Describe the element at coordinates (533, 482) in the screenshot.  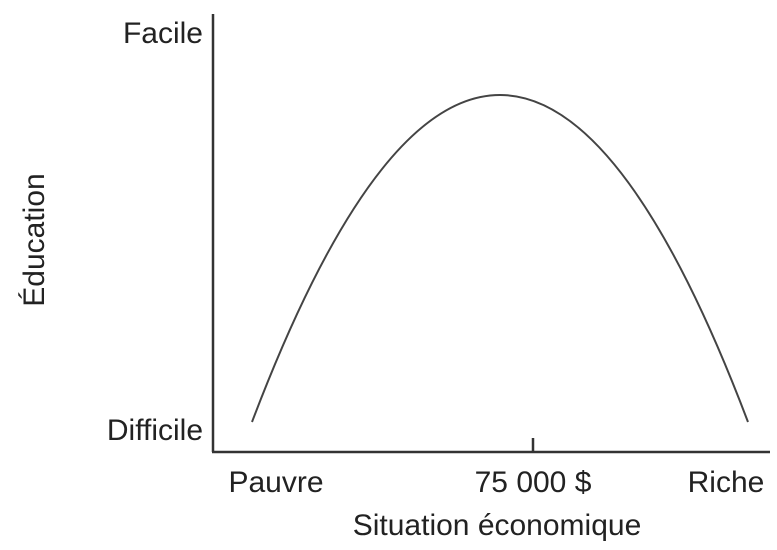
I see `x-middle-label: 75 000 $` at that location.